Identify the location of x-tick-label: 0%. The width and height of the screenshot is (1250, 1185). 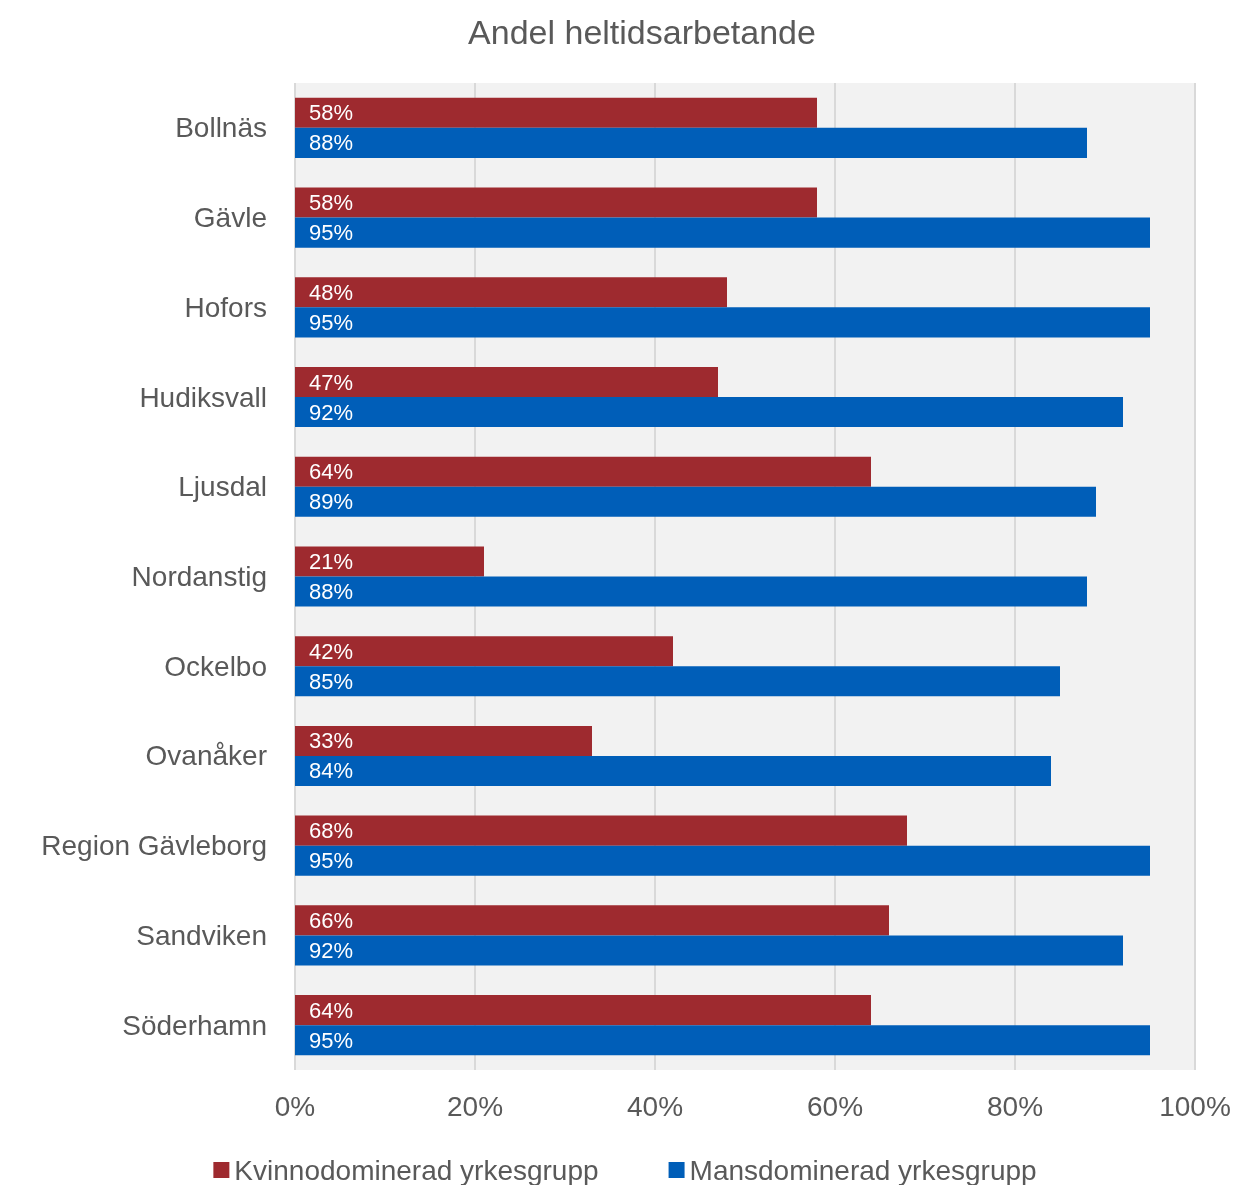
(295, 1106).